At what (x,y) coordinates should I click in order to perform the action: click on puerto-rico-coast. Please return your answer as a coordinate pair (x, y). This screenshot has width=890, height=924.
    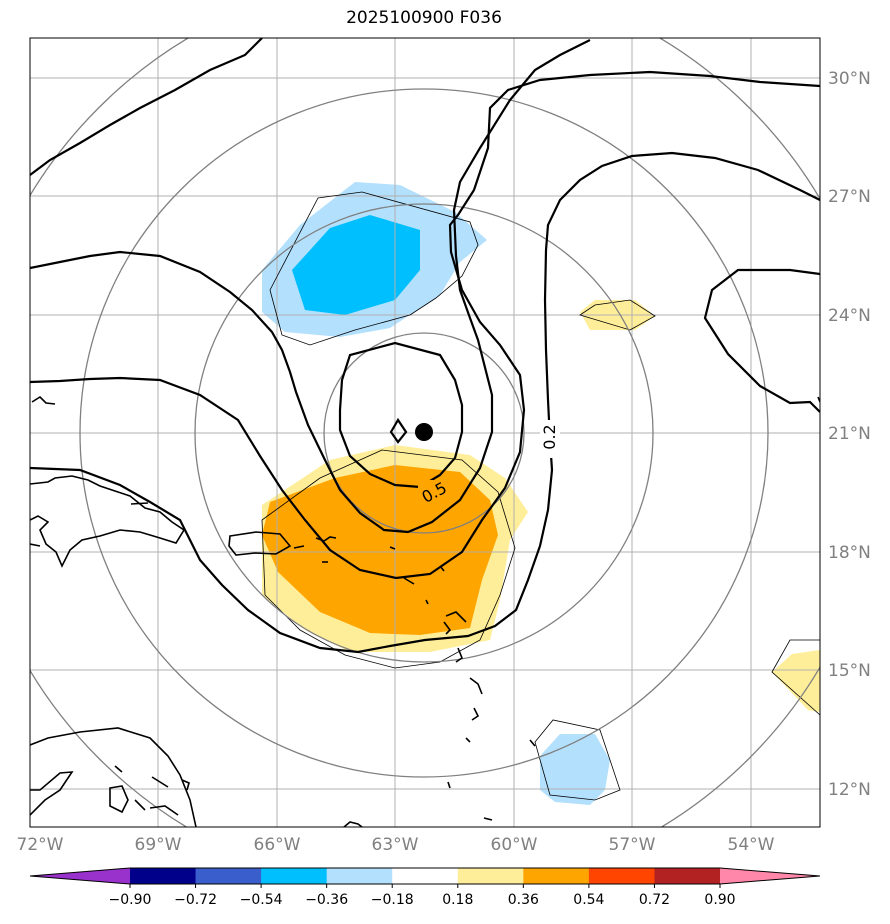
    Looking at the image, I should click on (260, 543).